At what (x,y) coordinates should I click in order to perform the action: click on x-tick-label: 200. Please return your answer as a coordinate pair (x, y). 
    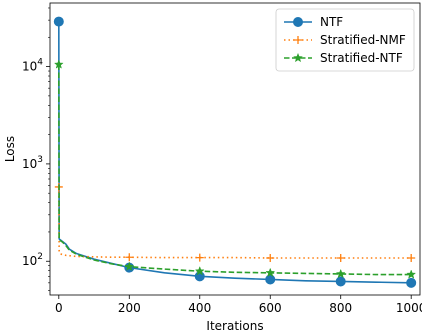
    Looking at the image, I should click on (129, 308).